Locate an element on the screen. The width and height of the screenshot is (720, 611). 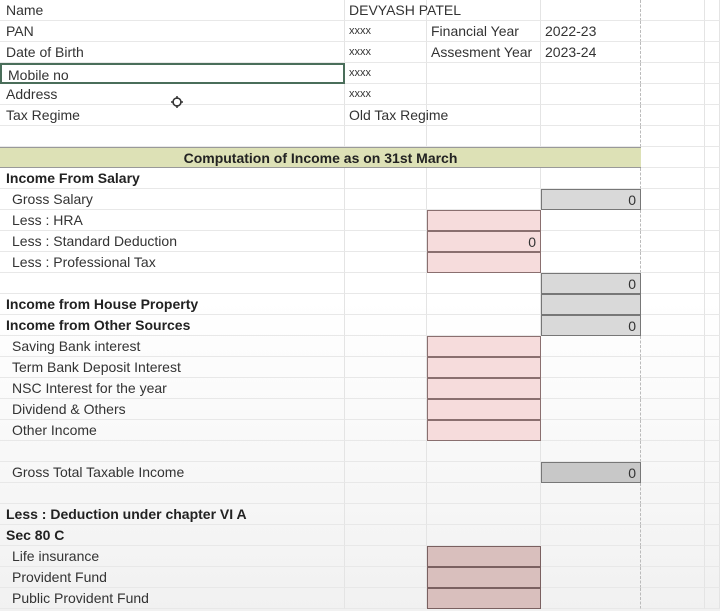
cell-a-other-income: Other Income is located at coordinates (172, 430).